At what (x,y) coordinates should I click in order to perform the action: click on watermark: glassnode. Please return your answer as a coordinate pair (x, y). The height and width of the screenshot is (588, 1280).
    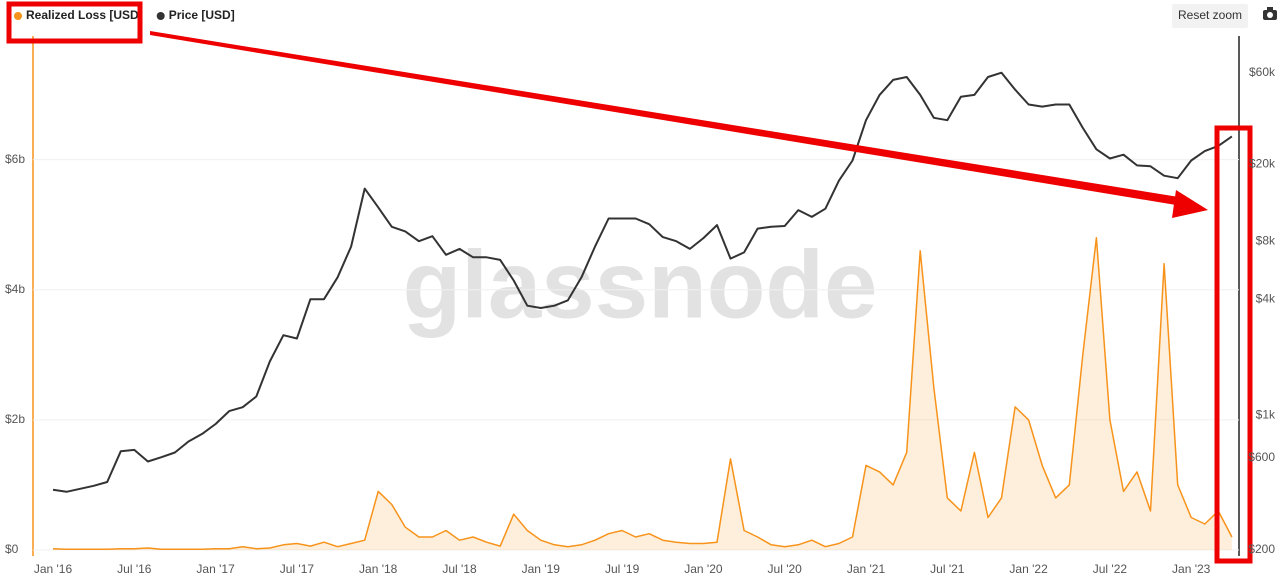
    Looking at the image, I should click on (640, 284).